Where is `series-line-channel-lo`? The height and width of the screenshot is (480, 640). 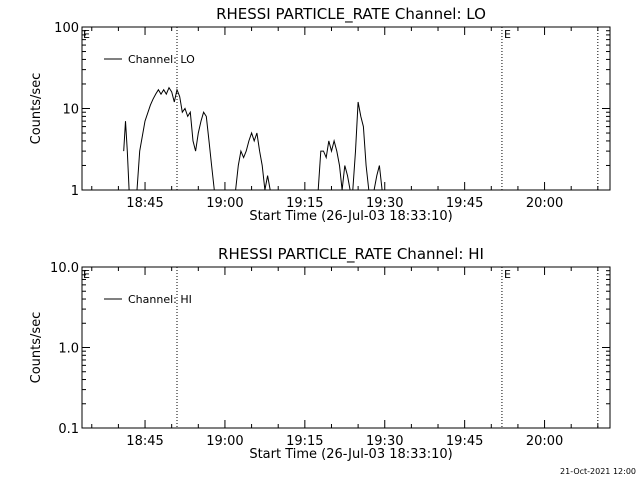
series-line-channel-lo is located at coordinates (254, 138).